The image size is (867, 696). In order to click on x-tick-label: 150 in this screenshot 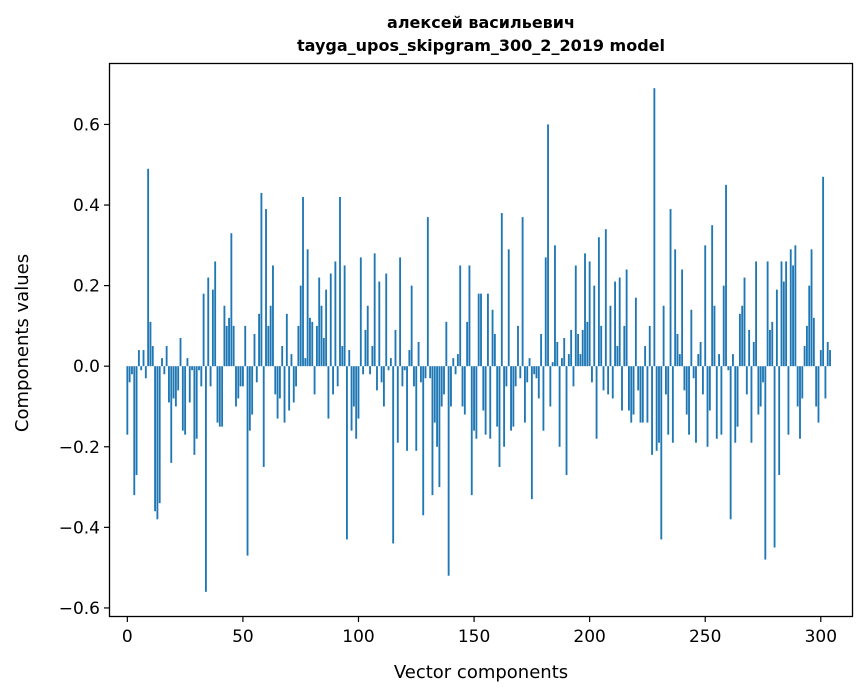, I will do `click(474, 637)`.